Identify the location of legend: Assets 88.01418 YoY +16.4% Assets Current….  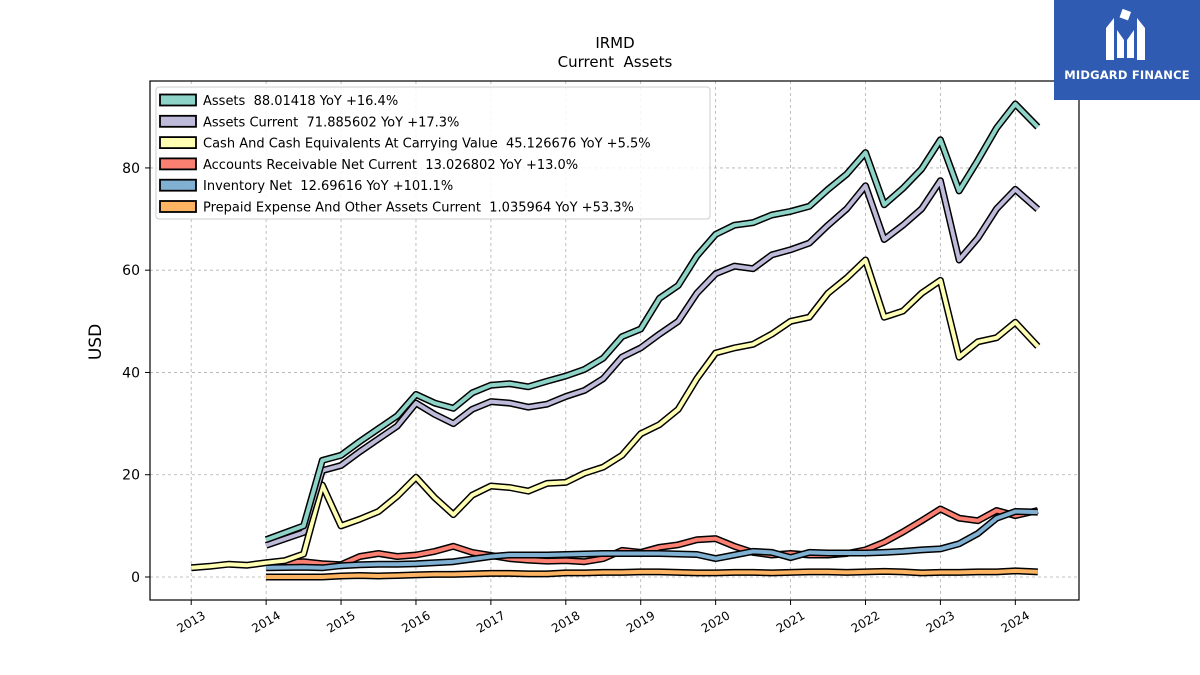
(433, 153).